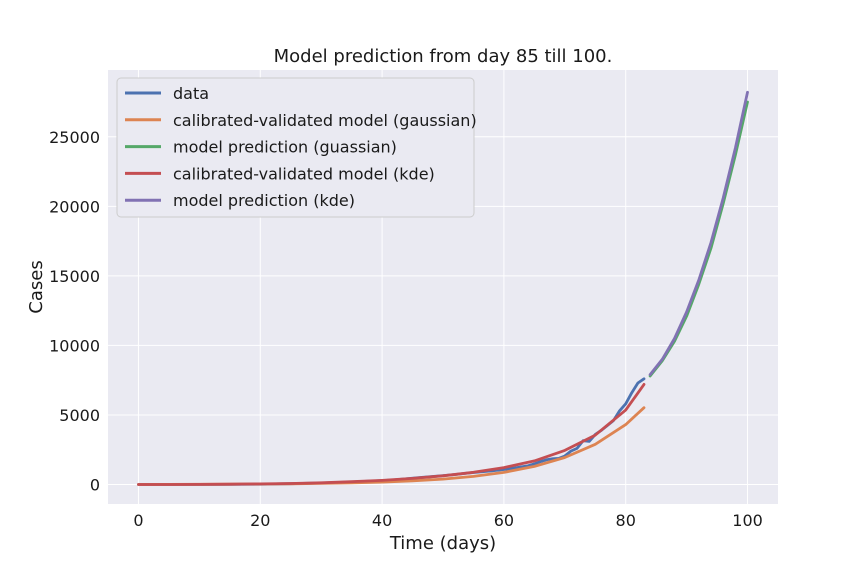 This screenshot has height=576, width=864. Describe the element at coordinates (382, 520) in the screenshot. I see `x-tick-label: 40` at that location.